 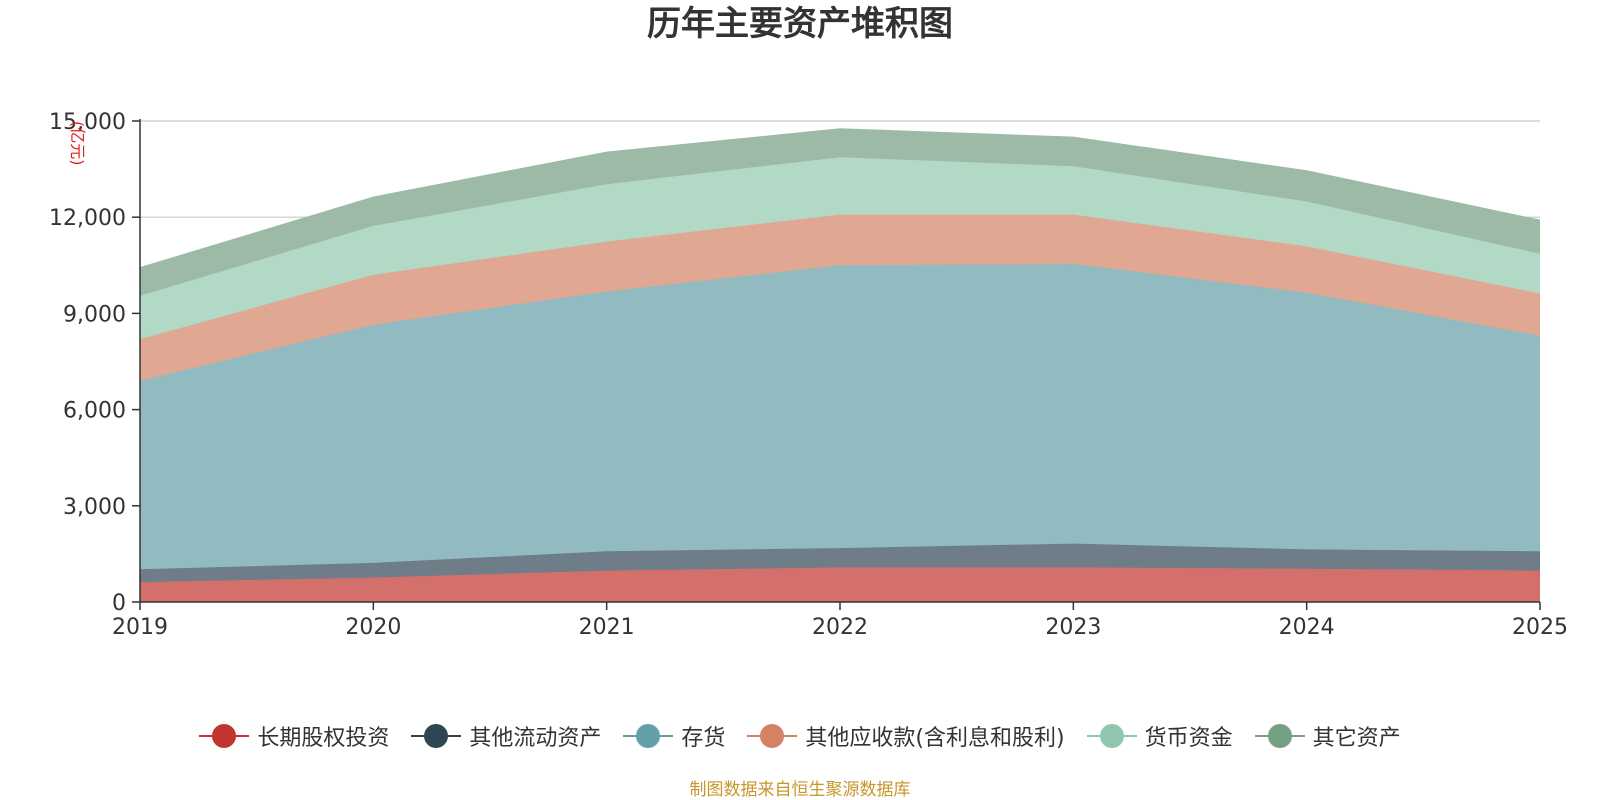 What do you see at coordinates (607, 627) in the screenshot?
I see `x-tick-label: 2021` at bounding box center [607, 627].